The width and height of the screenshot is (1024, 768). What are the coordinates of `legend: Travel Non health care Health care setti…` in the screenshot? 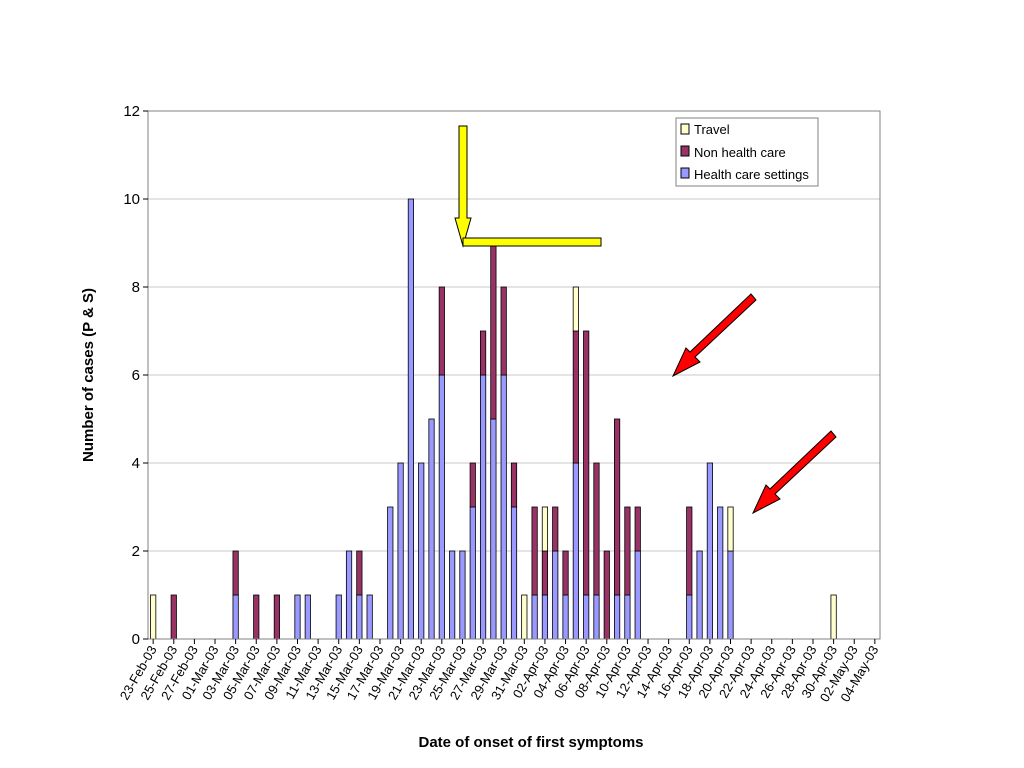 It's located at (747, 152).